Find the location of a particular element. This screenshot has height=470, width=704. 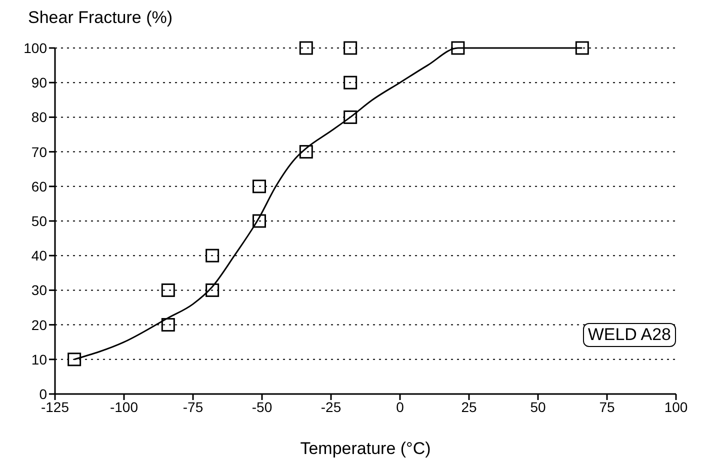

y-tick-label: 30 is located at coordinates (39, 290).